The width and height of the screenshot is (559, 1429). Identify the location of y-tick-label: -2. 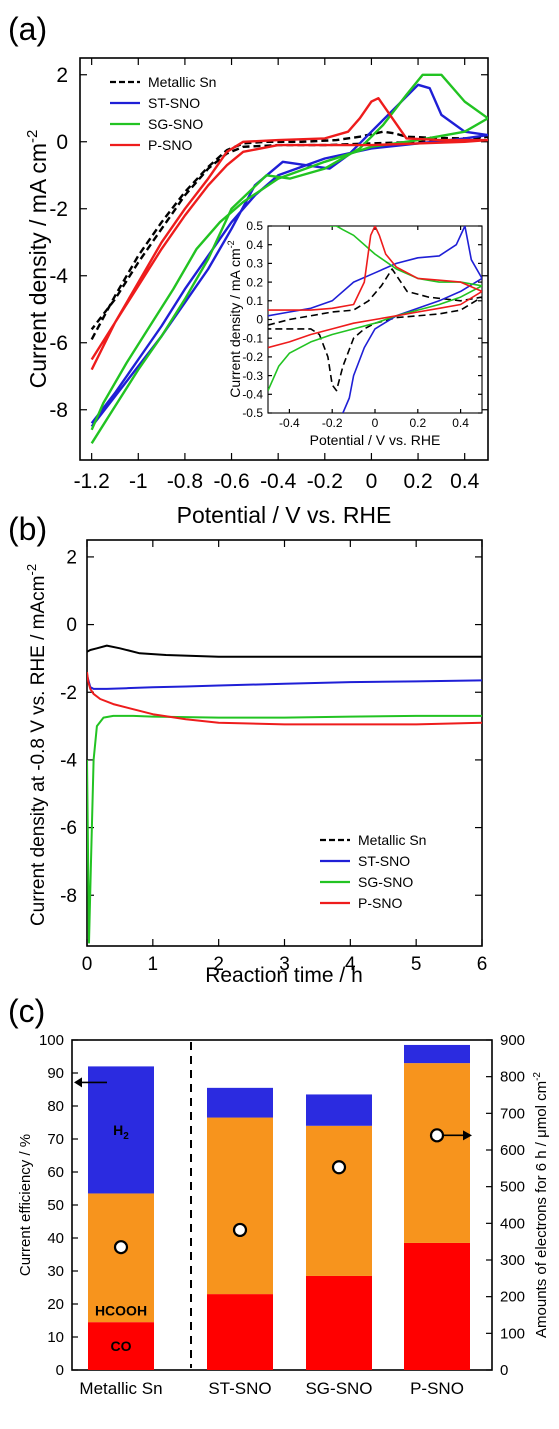
(68, 693).